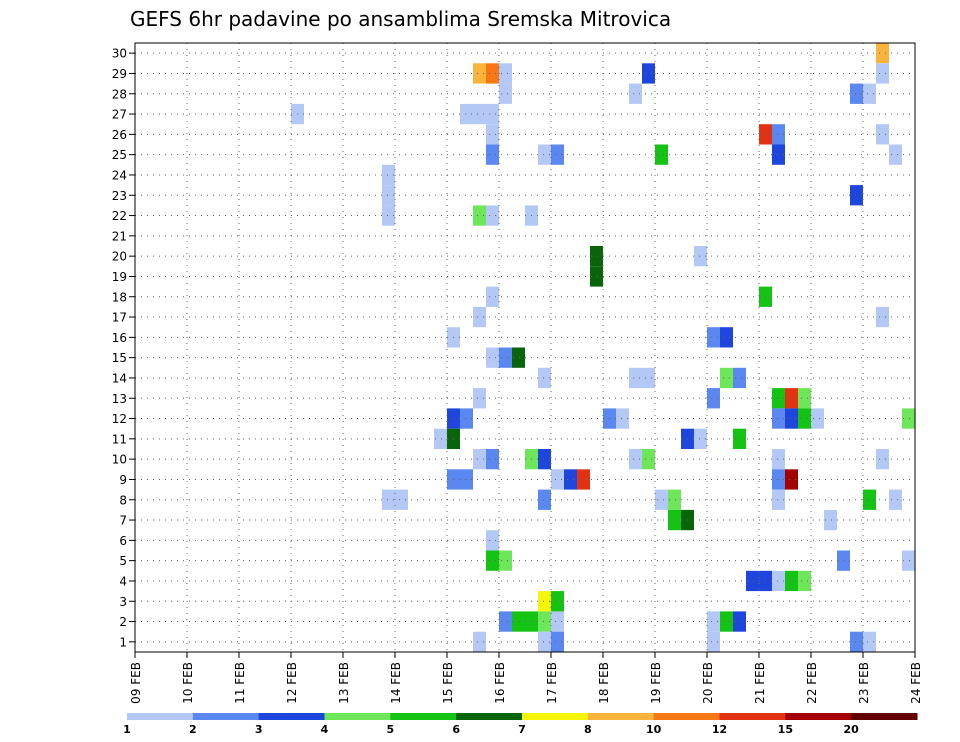 The height and width of the screenshot is (742, 960). Describe the element at coordinates (119, 439) in the screenshot. I see `y-tick-label: 11` at that location.